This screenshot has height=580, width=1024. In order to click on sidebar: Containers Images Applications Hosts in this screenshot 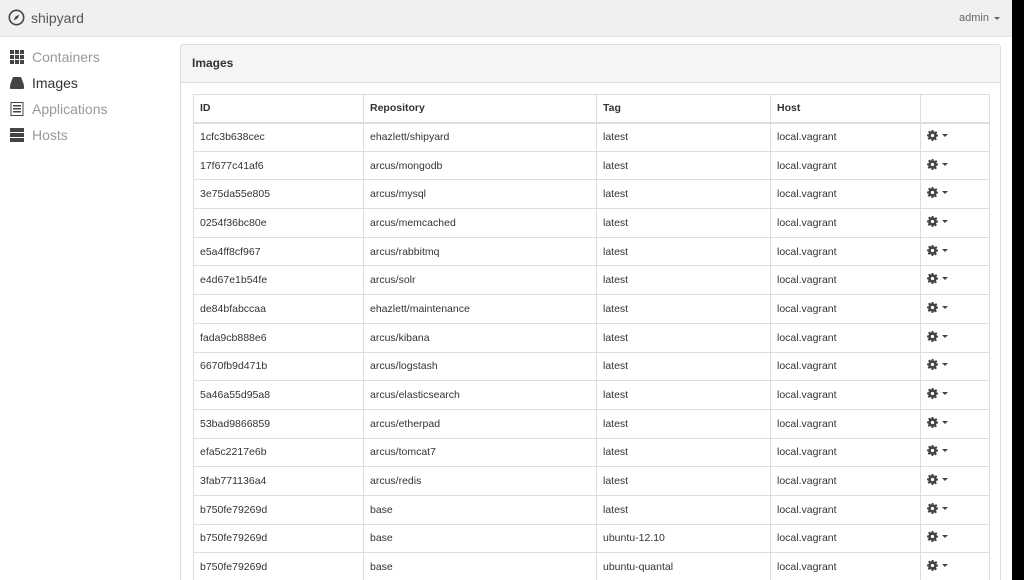, I will do `click(90, 96)`.